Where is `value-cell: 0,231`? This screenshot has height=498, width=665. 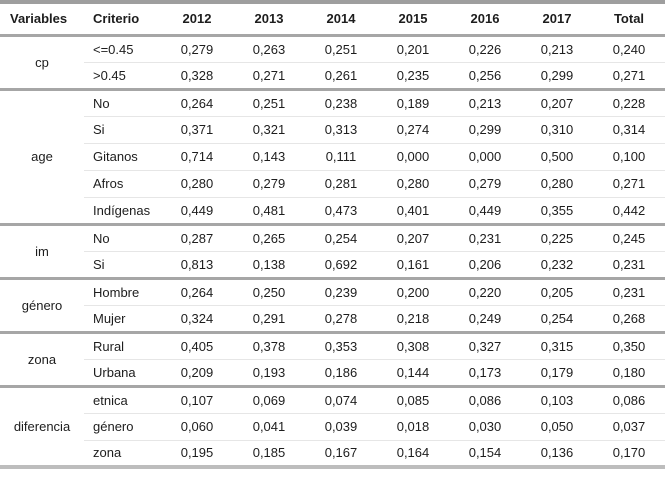
value-cell: 0,231 is located at coordinates (485, 238).